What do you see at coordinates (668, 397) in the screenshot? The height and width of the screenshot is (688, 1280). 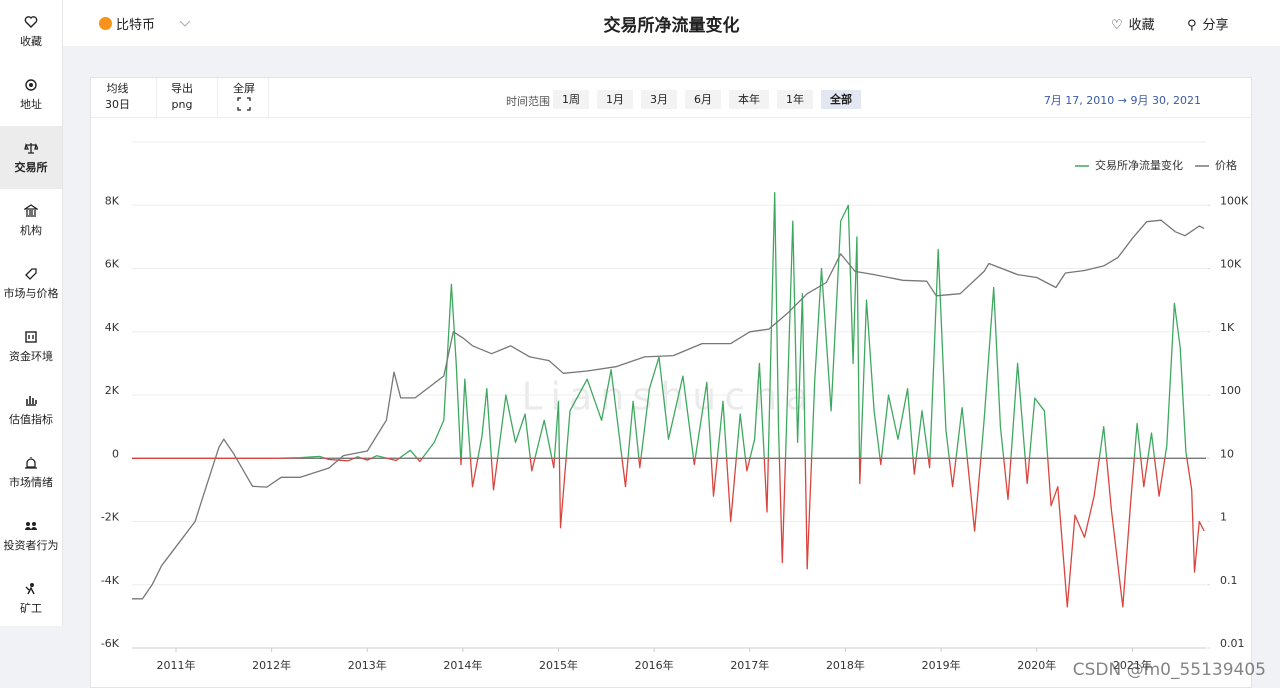 I see `chart-watermark: Lianshucha` at bounding box center [668, 397].